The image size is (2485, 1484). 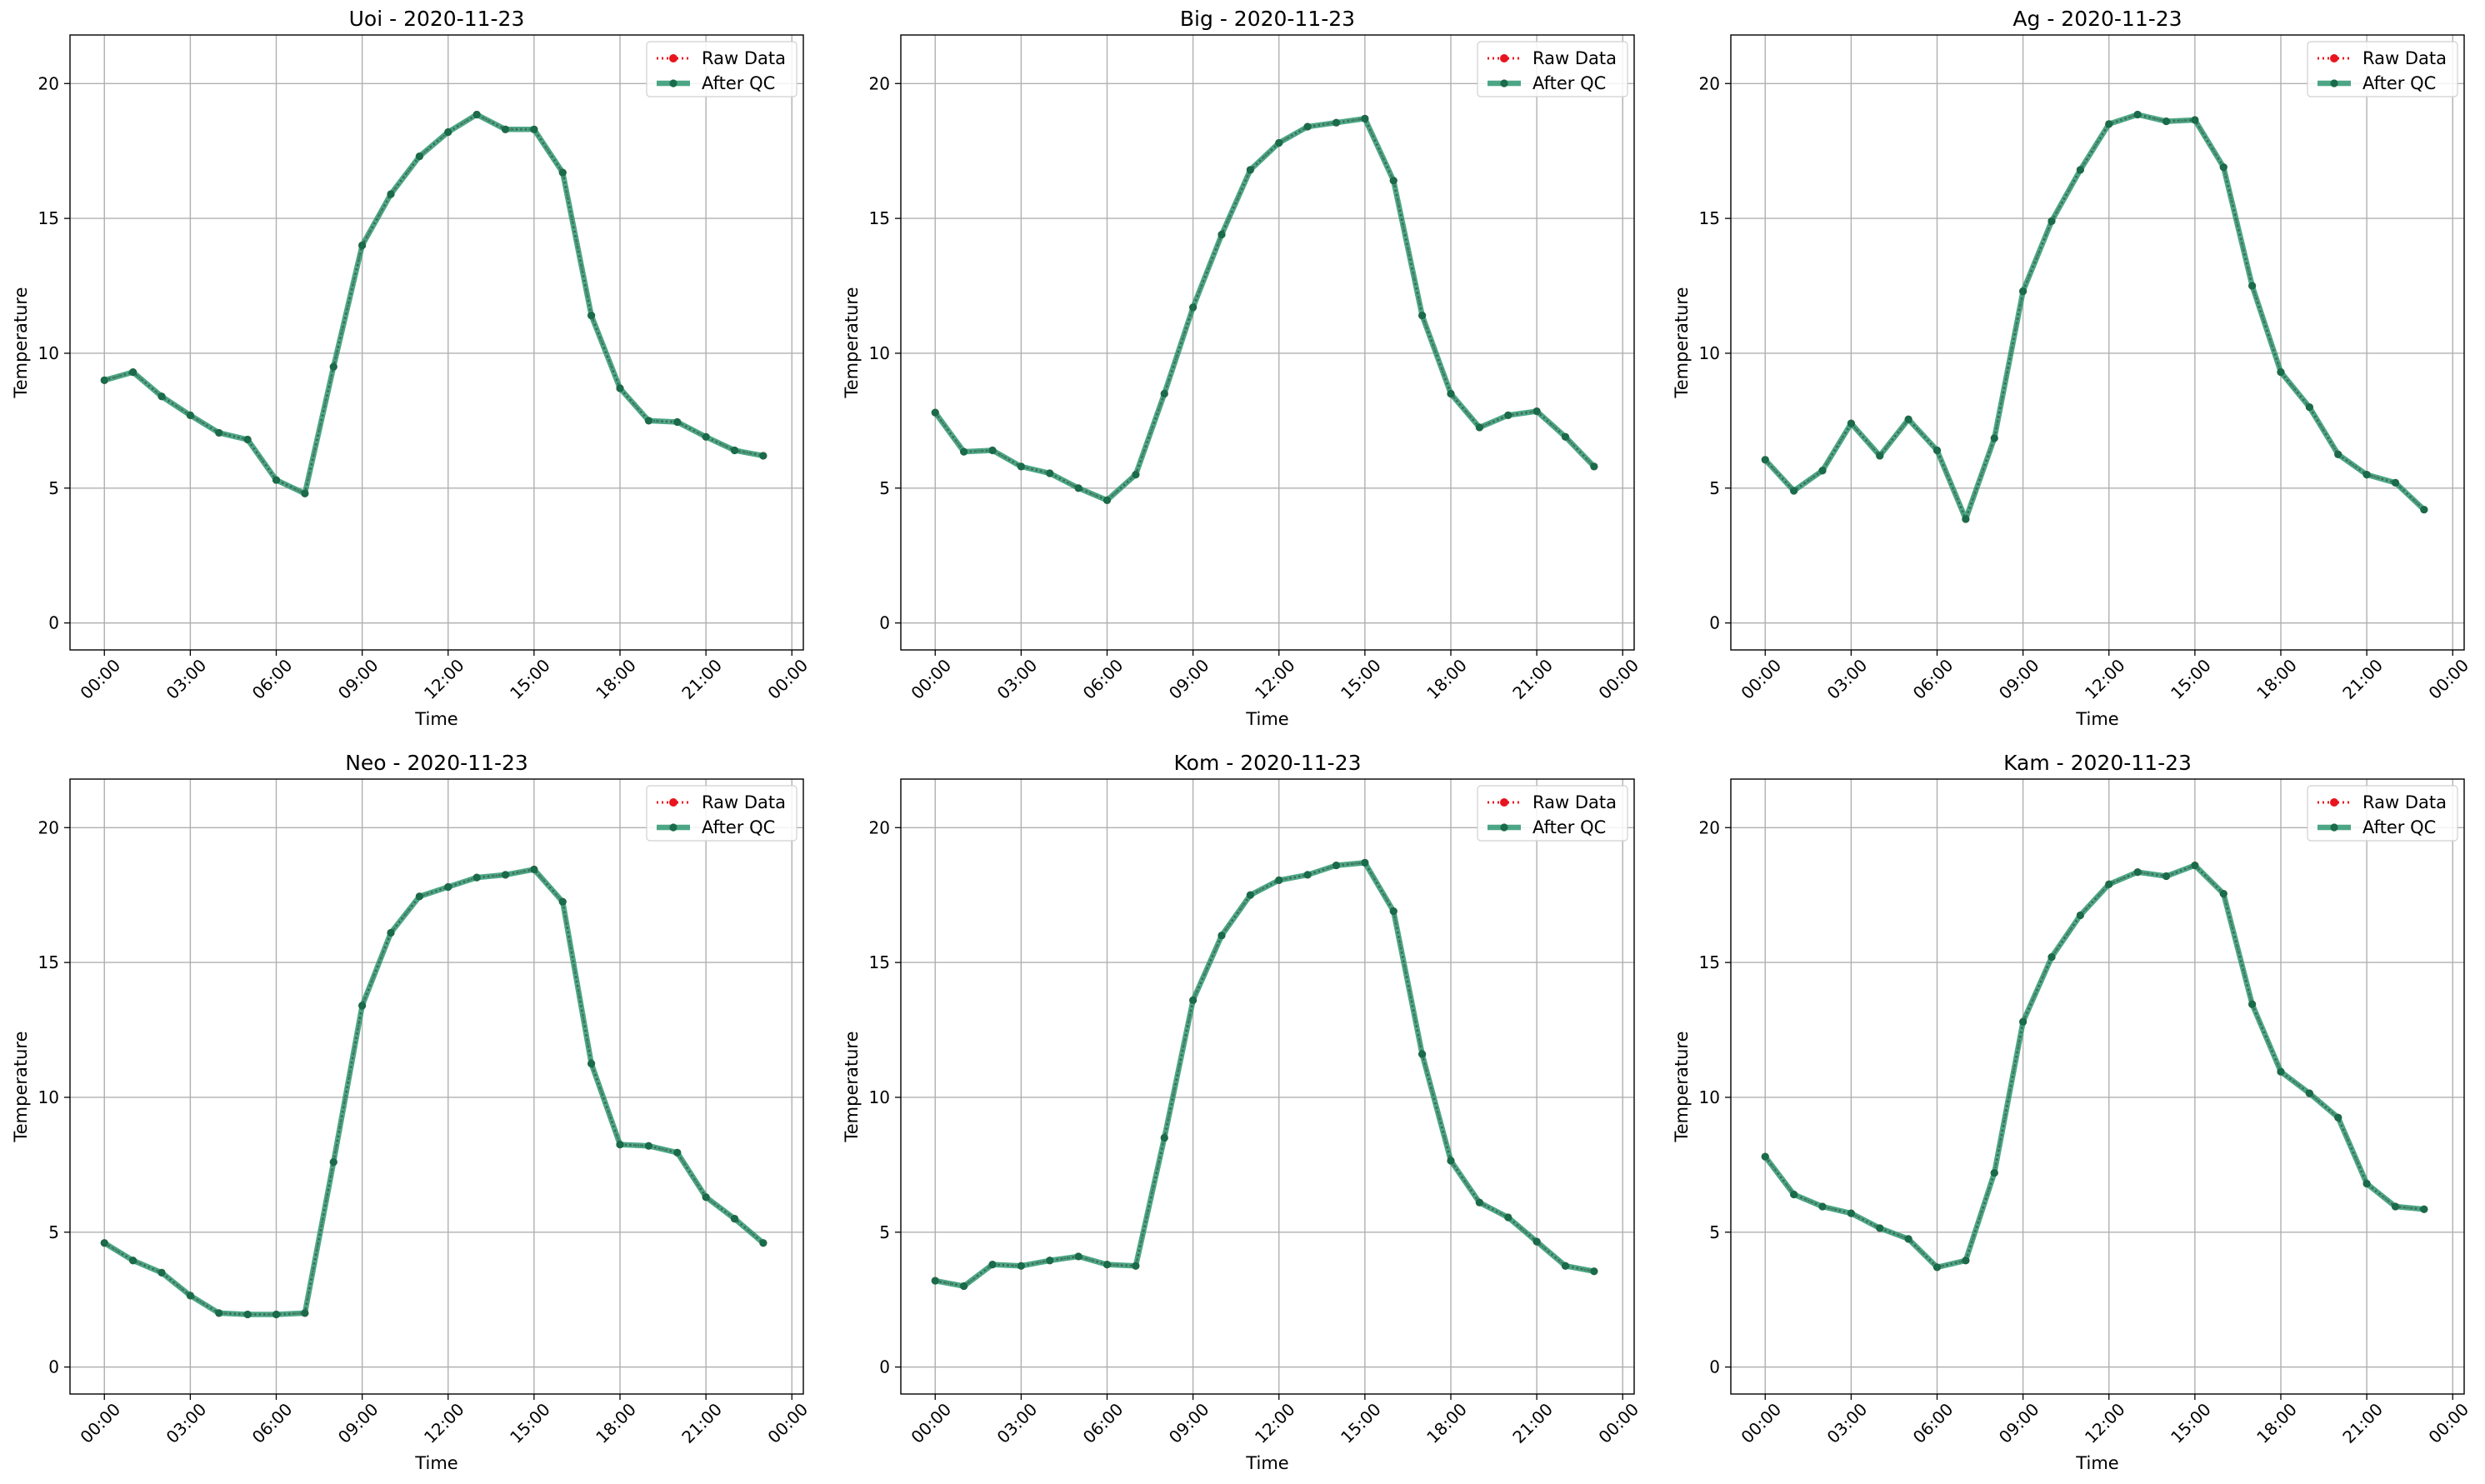 What do you see at coordinates (48, 962) in the screenshot?
I see `y-tick-label: 15` at bounding box center [48, 962].